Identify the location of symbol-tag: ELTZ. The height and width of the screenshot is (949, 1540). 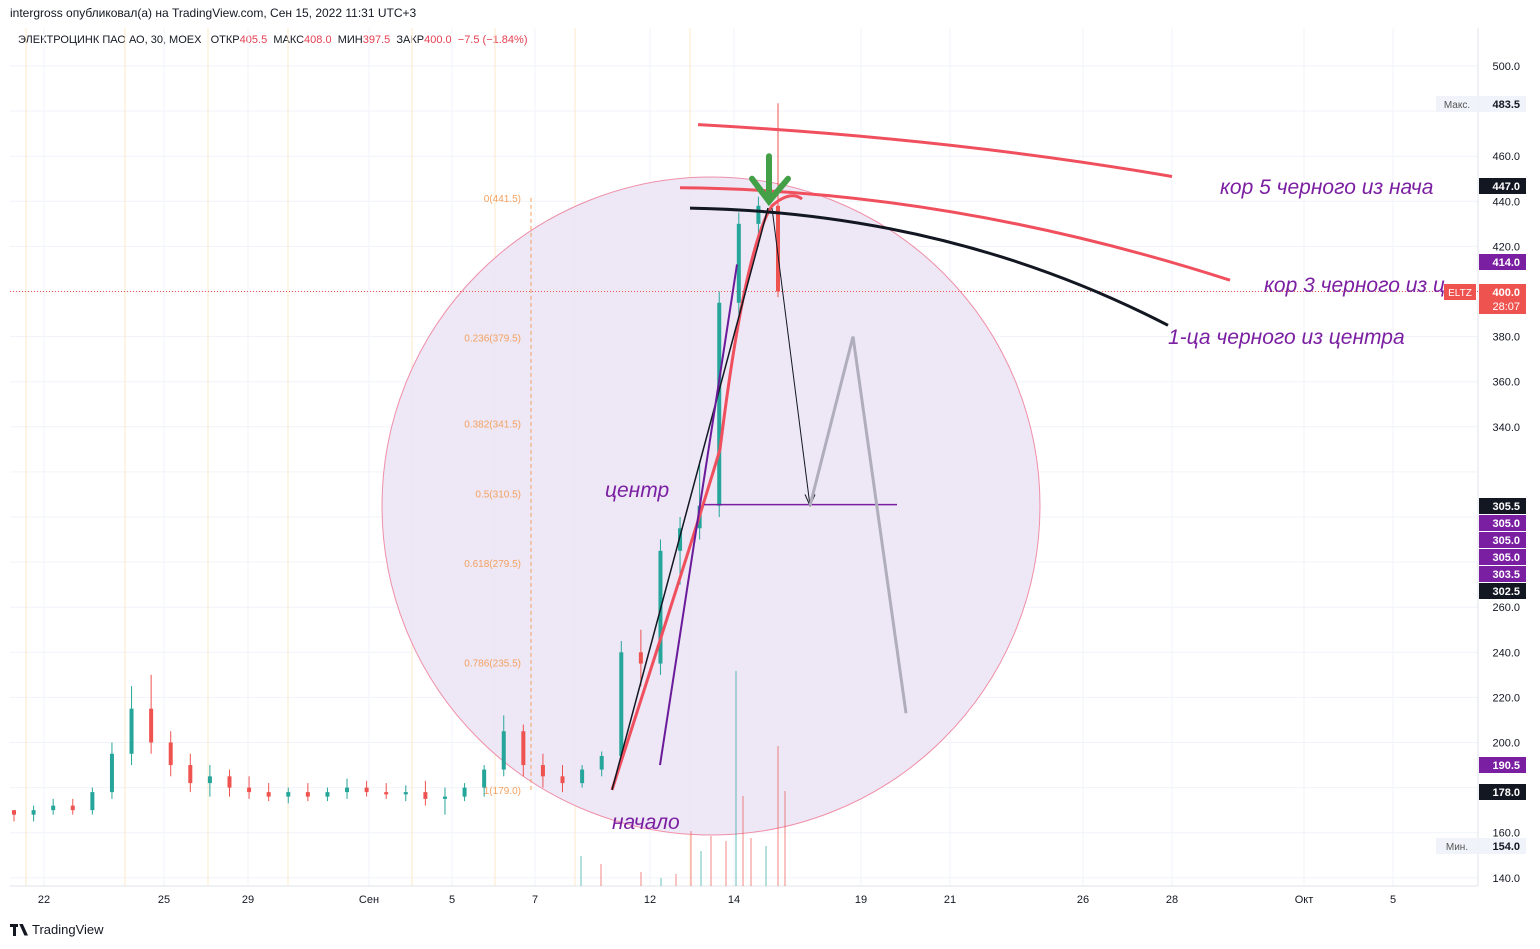
(1460, 293).